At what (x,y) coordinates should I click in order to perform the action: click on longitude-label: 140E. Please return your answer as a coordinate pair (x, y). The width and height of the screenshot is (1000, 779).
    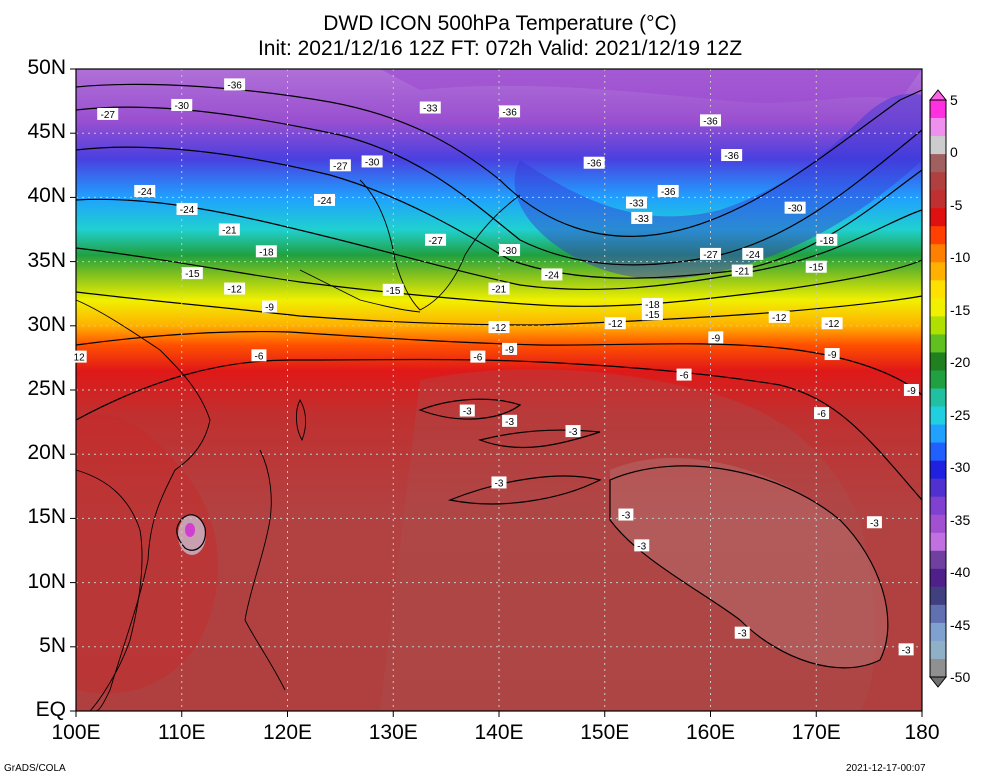
    Looking at the image, I should click on (499, 732).